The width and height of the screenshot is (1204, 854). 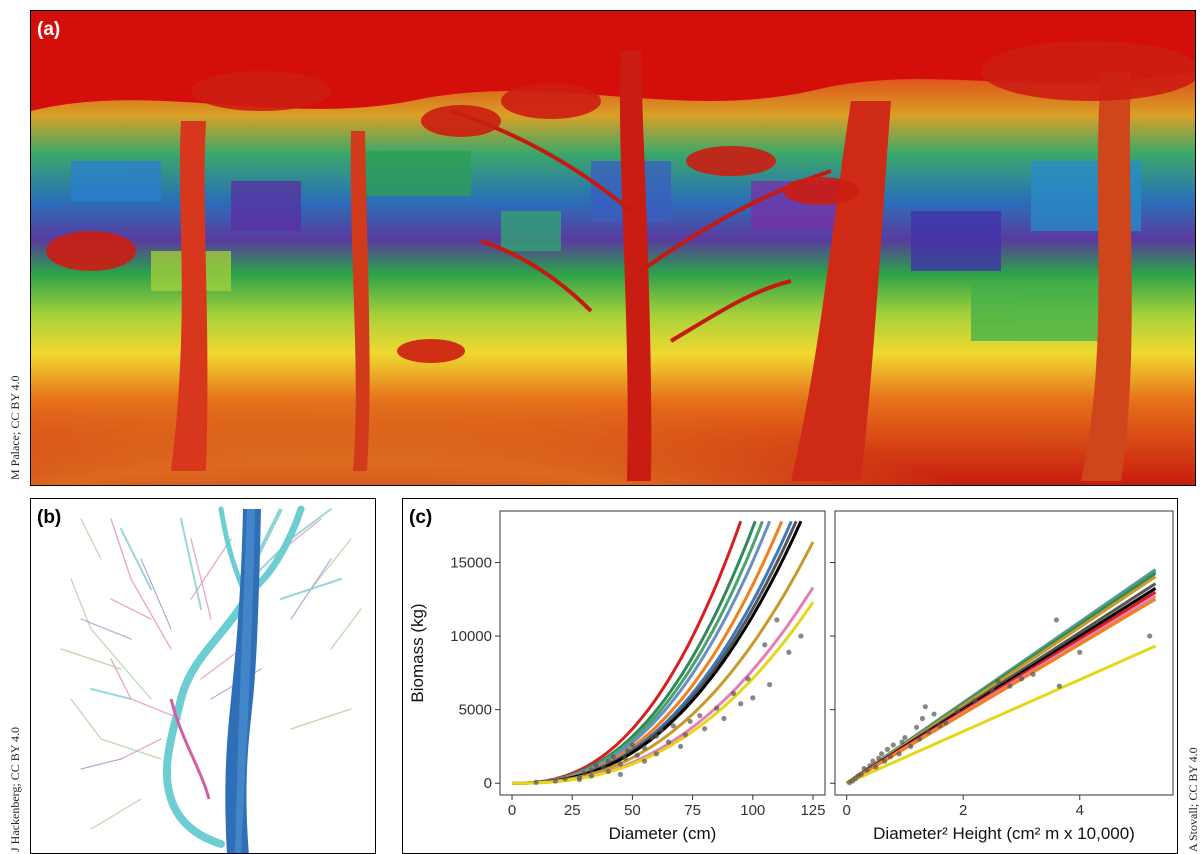 I want to click on panel-a-label: (a), so click(x=49, y=29).